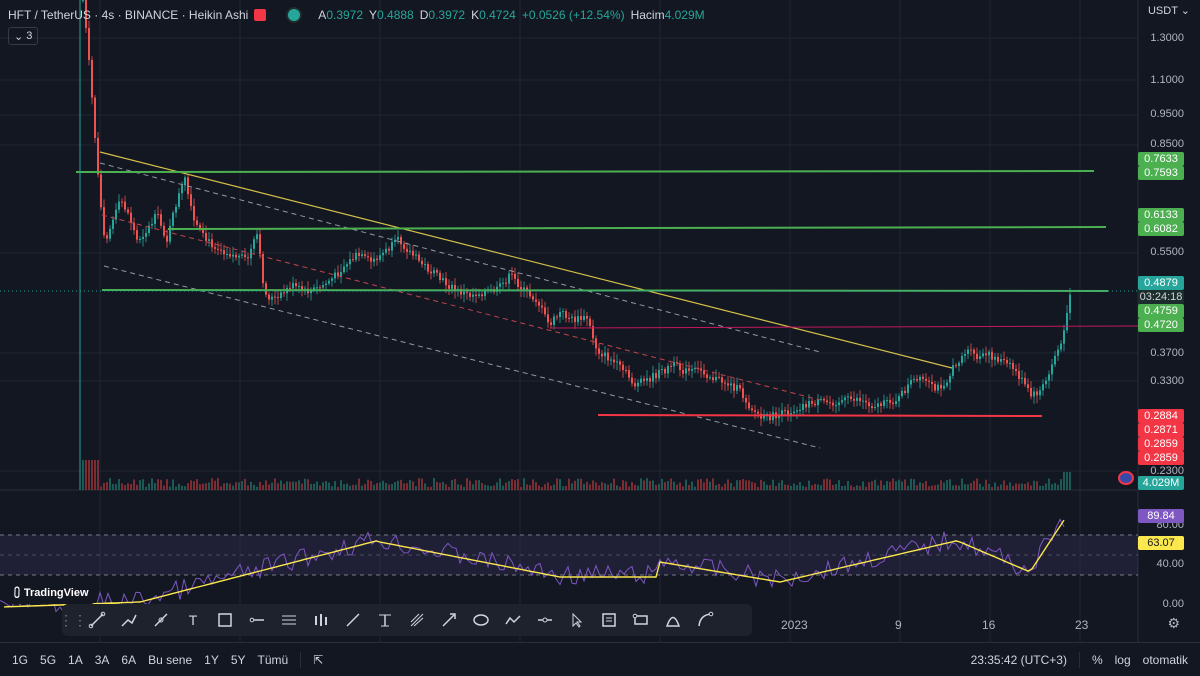 Image resolution: width=1200 pixels, height=676 pixels. Describe the element at coordinates (97, 620) in the screenshot. I see `trend-line-icon` at that location.